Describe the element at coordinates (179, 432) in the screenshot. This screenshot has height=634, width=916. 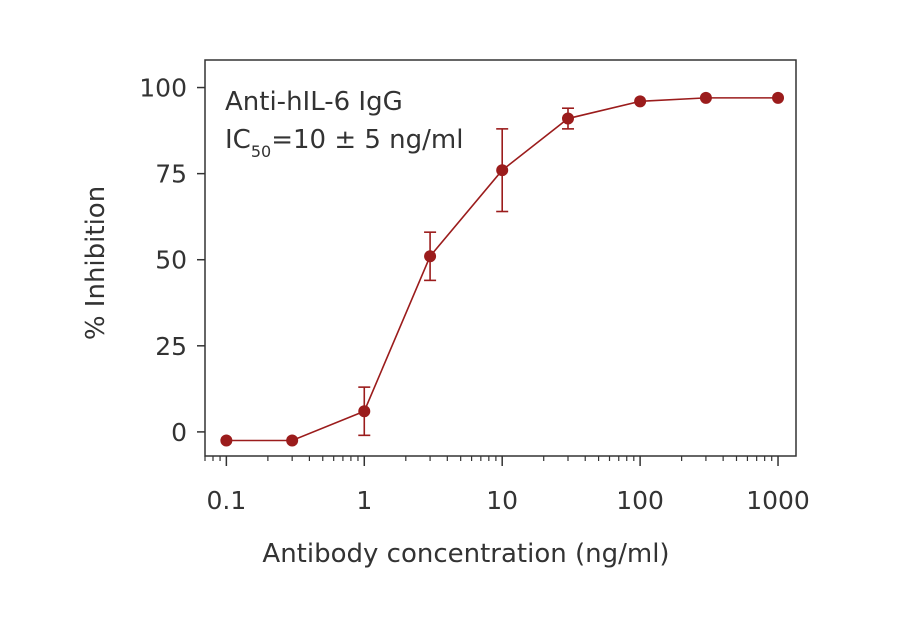
I see `y-tick-label: 0` at that location.